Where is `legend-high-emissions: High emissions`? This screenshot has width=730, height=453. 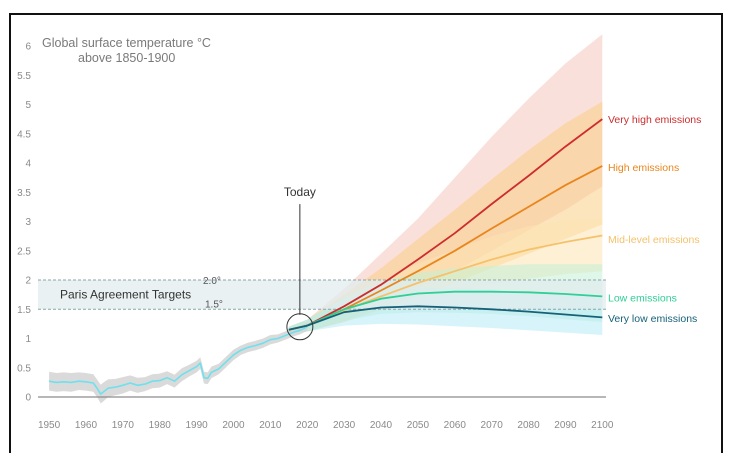
legend-high-emissions: High emissions is located at coordinates (643, 168).